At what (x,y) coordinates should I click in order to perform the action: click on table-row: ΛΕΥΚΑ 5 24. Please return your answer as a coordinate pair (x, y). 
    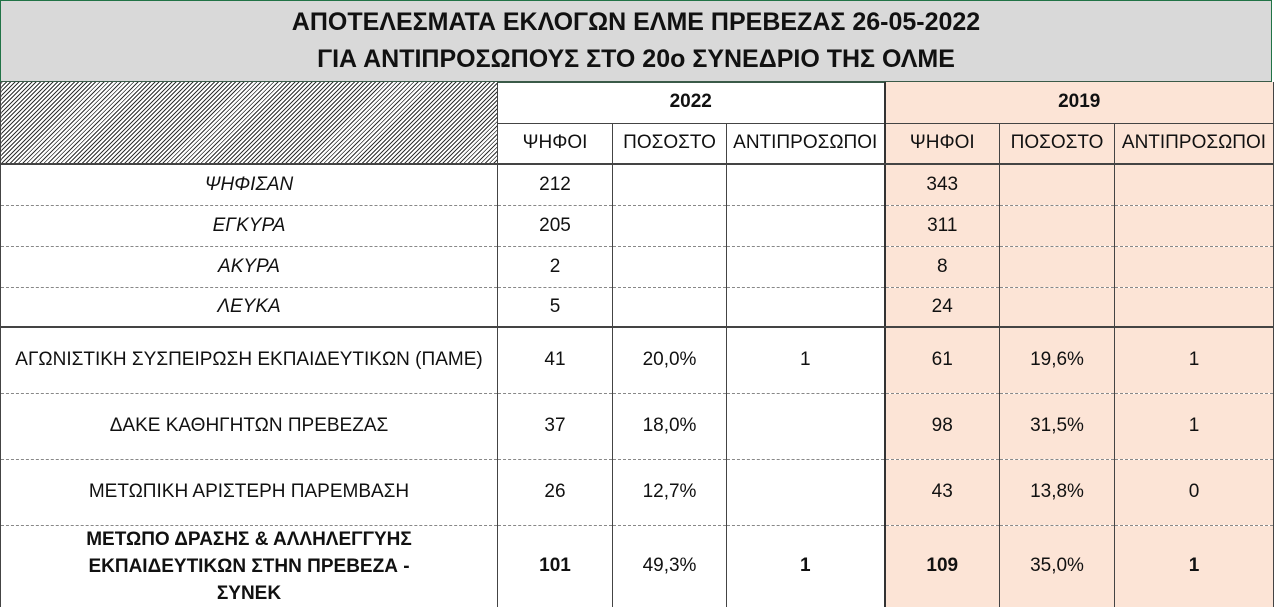
    Looking at the image, I should click on (637, 307).